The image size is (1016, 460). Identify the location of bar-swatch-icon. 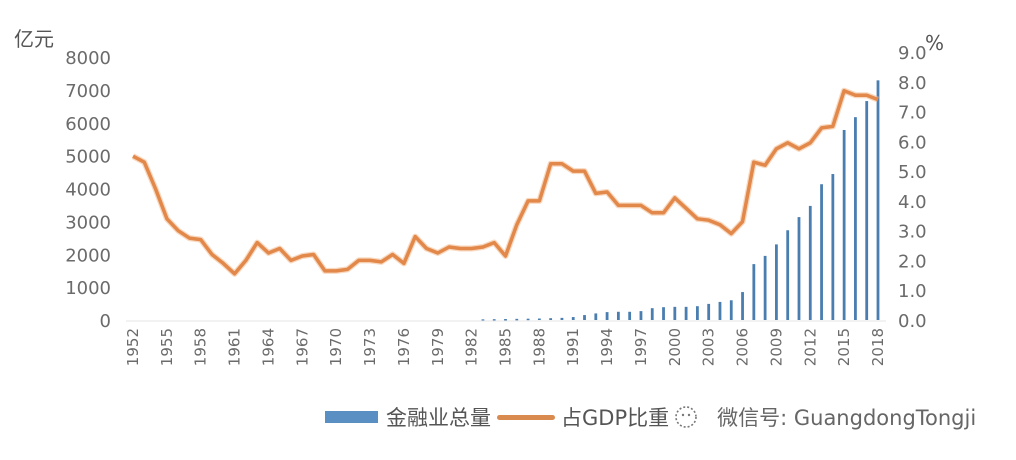
(351, 417).